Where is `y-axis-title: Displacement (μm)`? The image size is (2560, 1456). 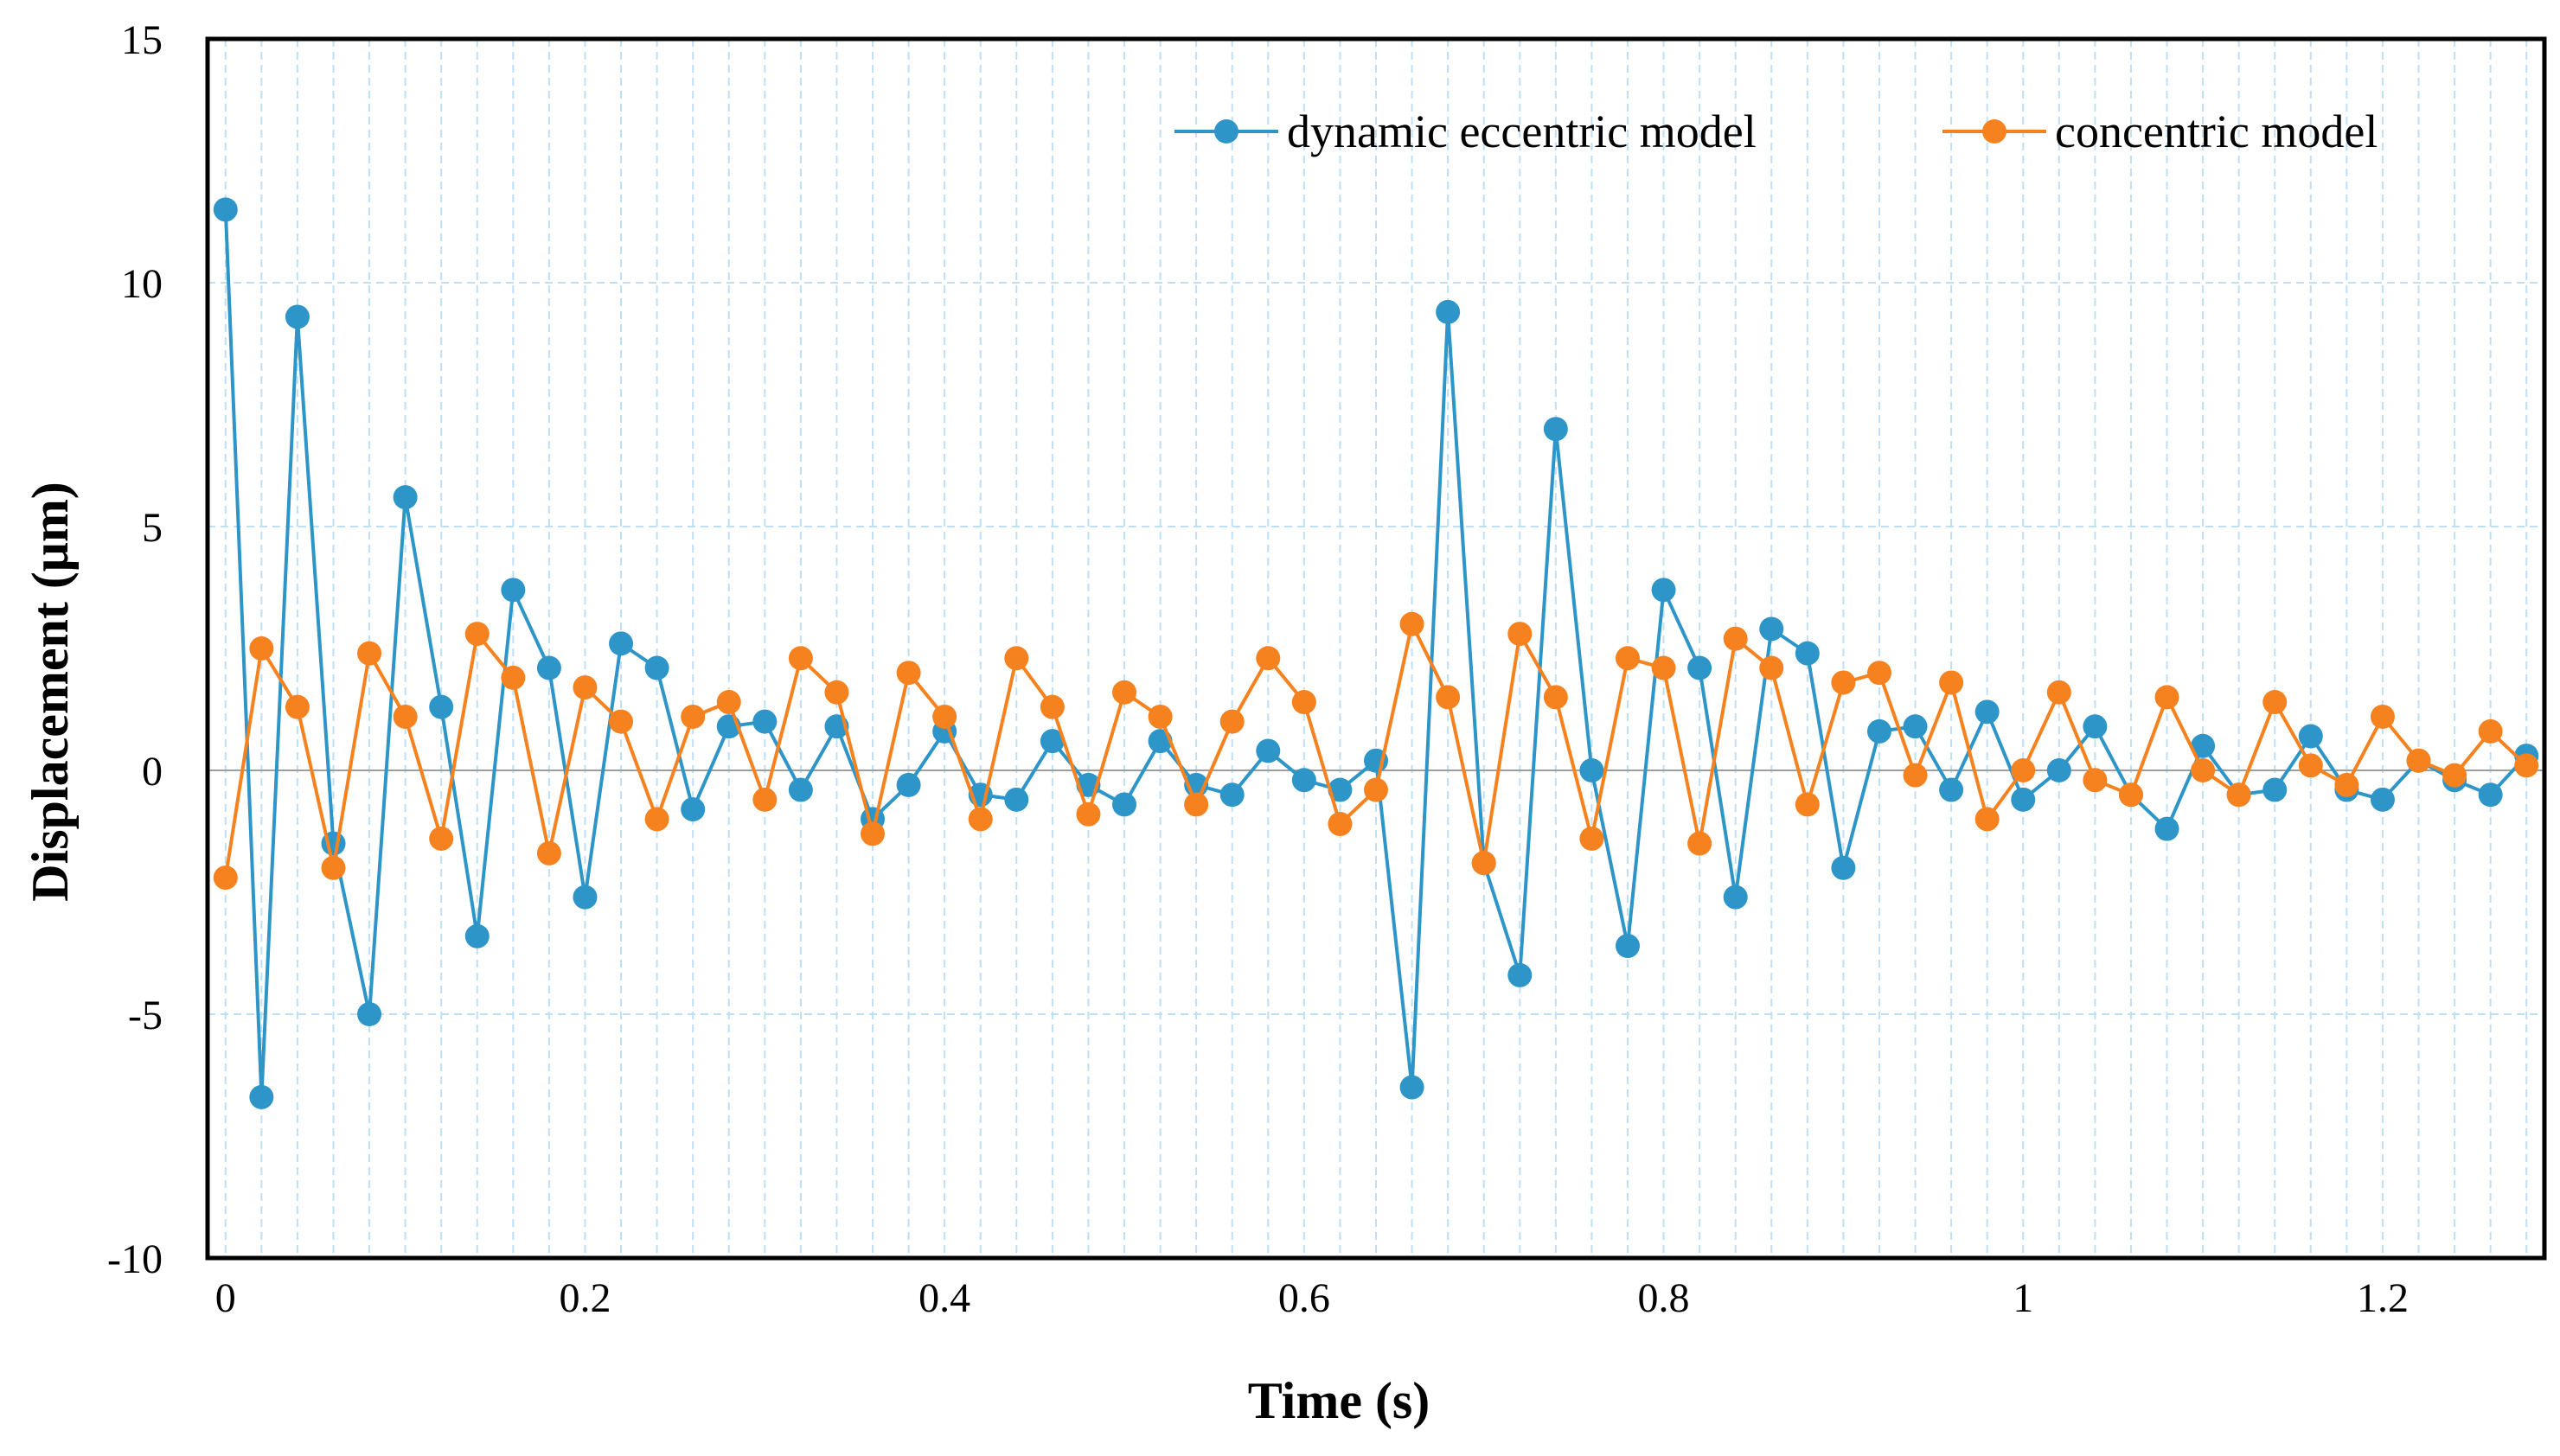
y-axis-title: Displacement (μm) is located at coordinates (50, 692).